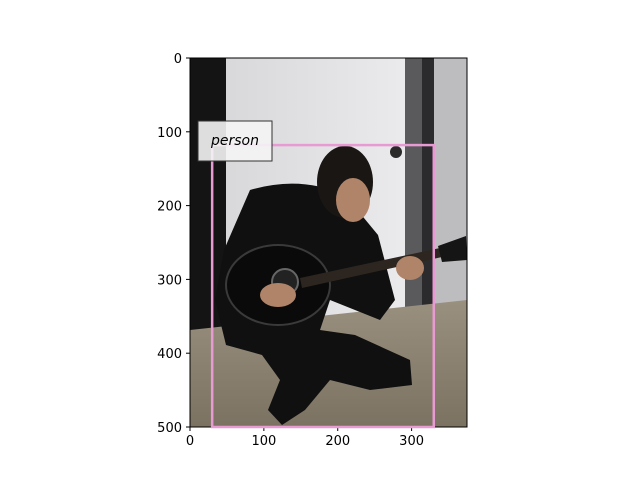 This screenshot has height=480, width=640. What do you see at coordinates (169, 354) in the screenshot?
I see `y-tick-label: 400` at bounding box center [169, 354].